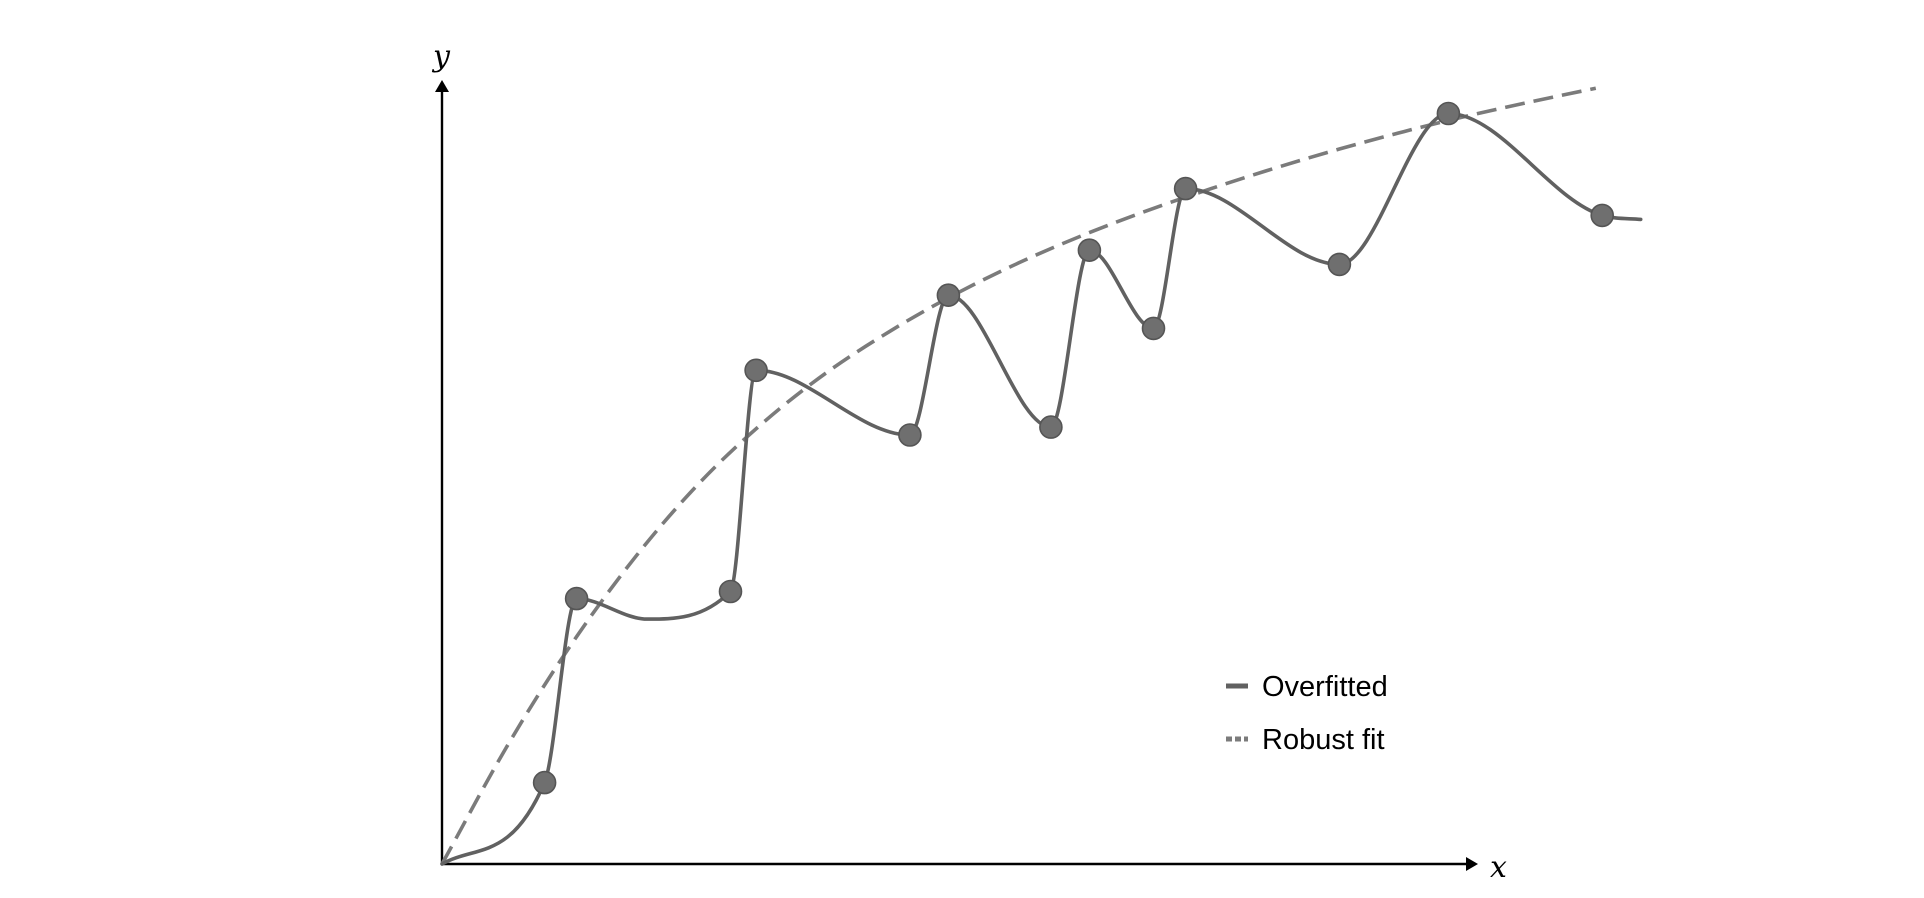  I want to click on legend-label-overfitted: Overfitted, so click(1325, 687).